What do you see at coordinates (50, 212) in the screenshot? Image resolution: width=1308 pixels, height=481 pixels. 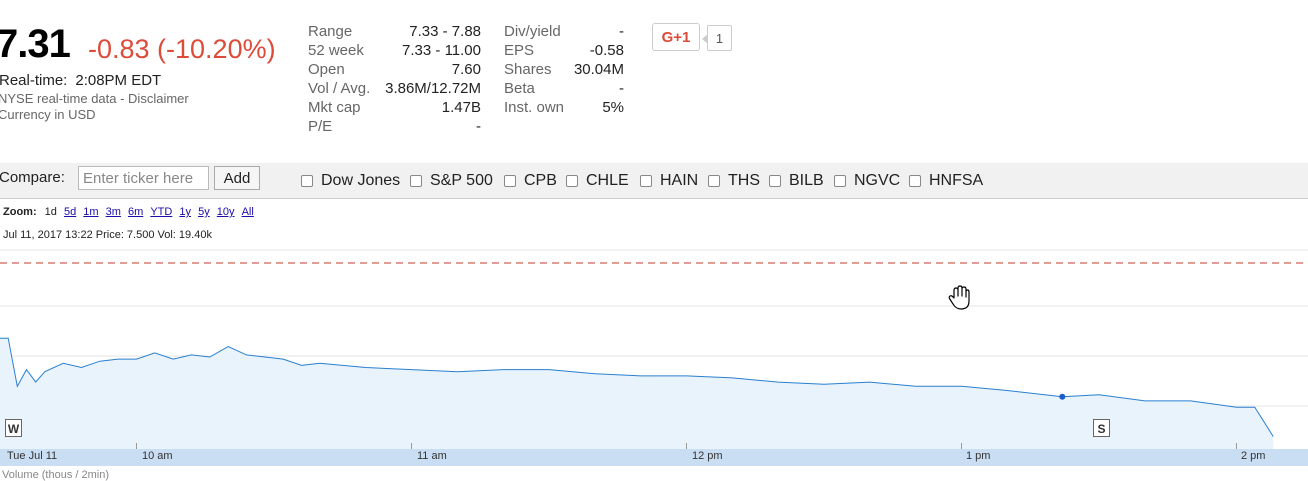 I see `zoom-option-1d: 1d` at bounding box center [50, 212].